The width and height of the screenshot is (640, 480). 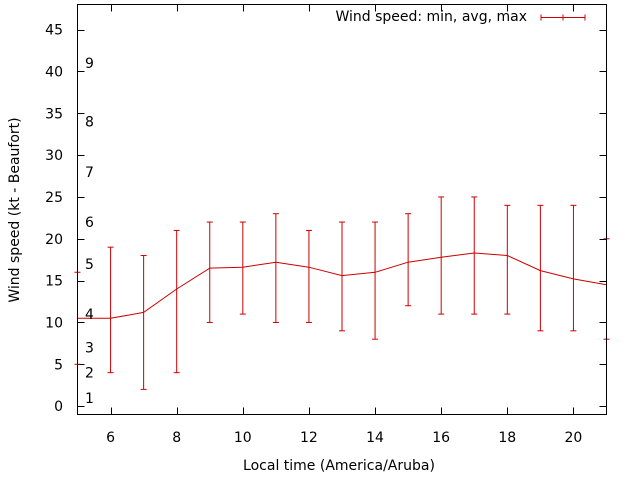 What do you see at coordinates (431, 17) in the screenshot?
I see `legend-label: Wind speed: min, avg, max` at bounding box center [431, 17].